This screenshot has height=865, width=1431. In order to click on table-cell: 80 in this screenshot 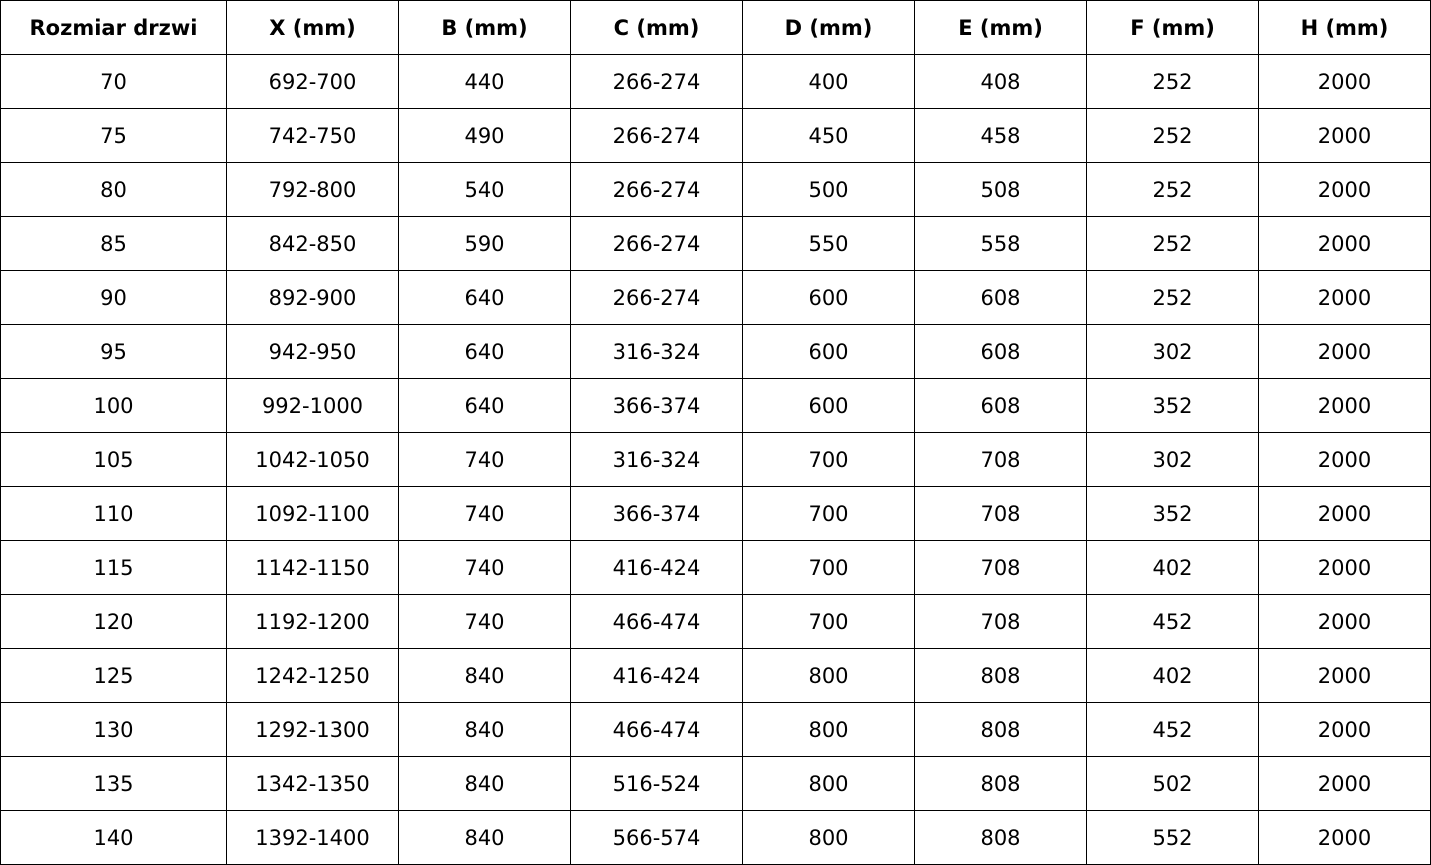, I will do `click(113, 189)`.